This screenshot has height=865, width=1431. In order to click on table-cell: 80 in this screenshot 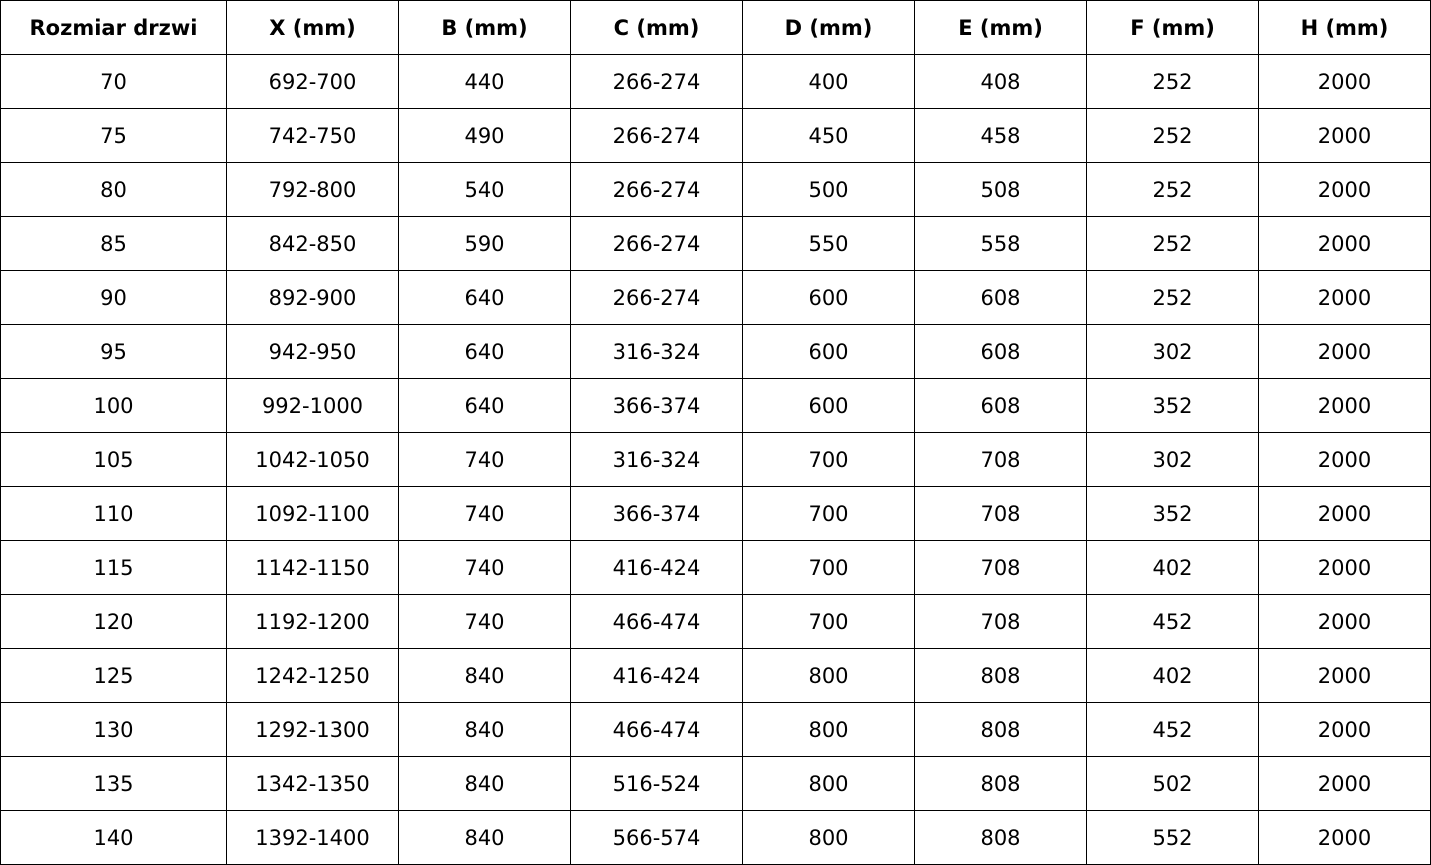, I will do `click(113, 189)`.